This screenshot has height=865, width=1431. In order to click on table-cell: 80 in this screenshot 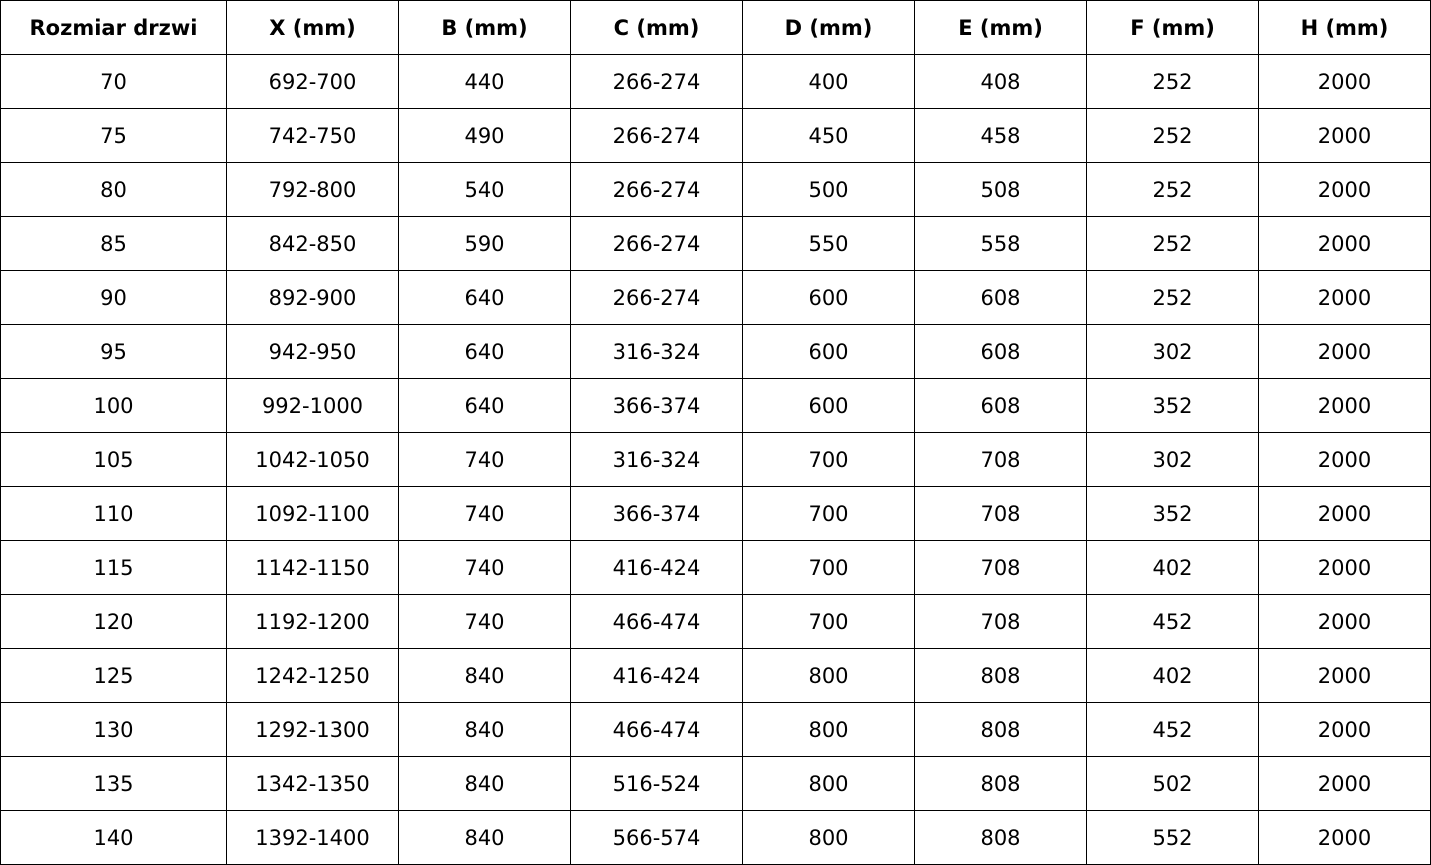, I will do `click(113, 189)`.